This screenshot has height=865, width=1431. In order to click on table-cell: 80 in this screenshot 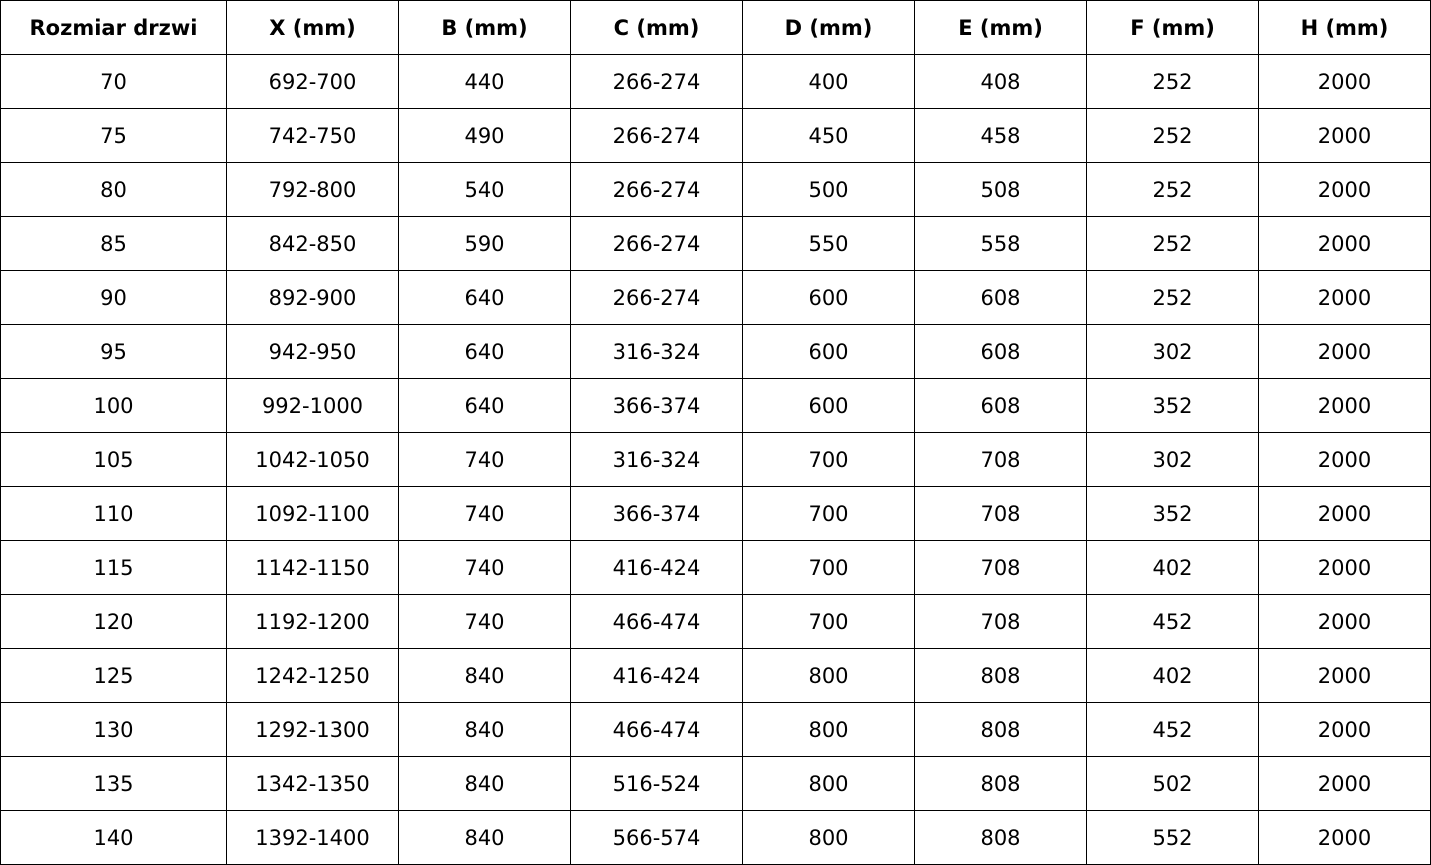, I will do `click(113, 189)`.